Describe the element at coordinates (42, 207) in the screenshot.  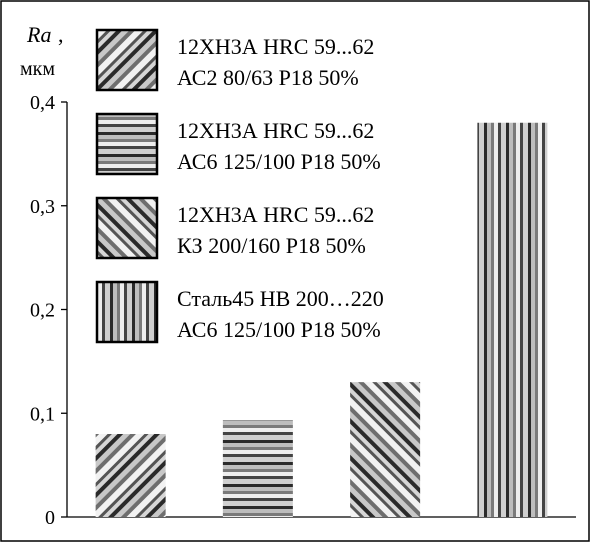
I see `y-tick-label: 0,3` at that location.